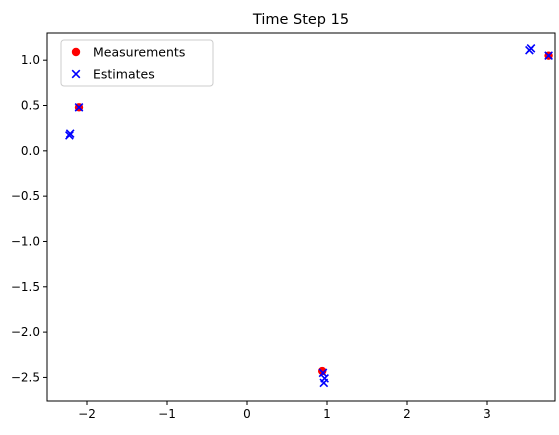 The width and height of the screenshot is (559, 435). Describe the element at coordinates (284, 411) in the screenshot. I see `x-axis: −2−101234` at that location.